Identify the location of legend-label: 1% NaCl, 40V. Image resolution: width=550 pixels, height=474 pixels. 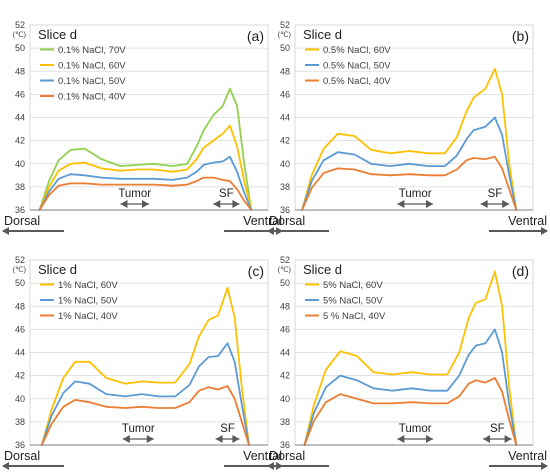
(88, 316).